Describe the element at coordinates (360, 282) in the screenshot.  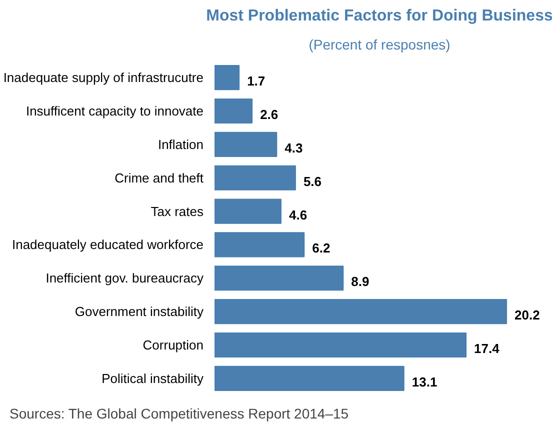
I see `data-label: 8.9` at that location.